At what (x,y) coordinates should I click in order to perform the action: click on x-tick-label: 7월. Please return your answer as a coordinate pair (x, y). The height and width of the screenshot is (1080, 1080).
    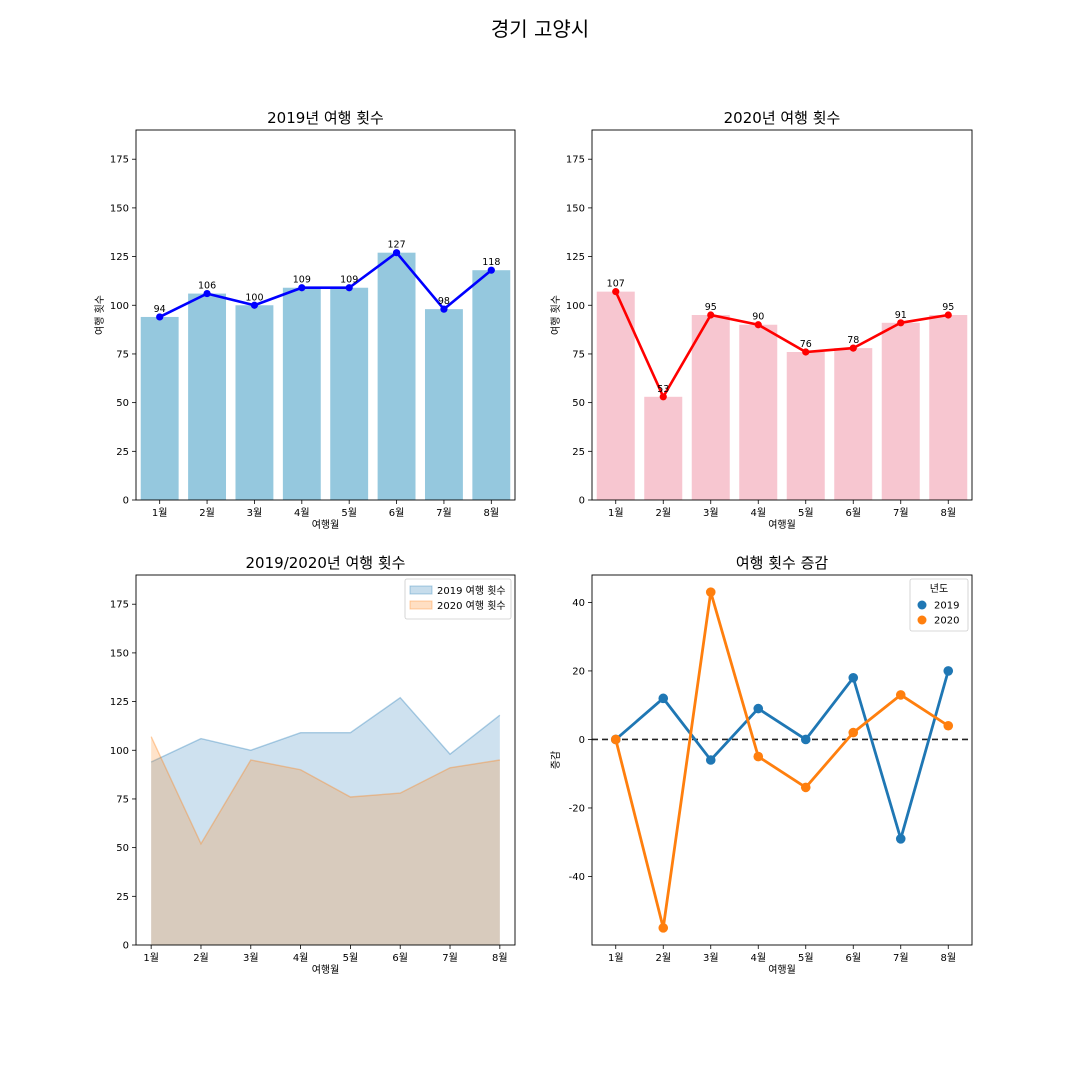
    Looking at the image, I should click on (444, 513).